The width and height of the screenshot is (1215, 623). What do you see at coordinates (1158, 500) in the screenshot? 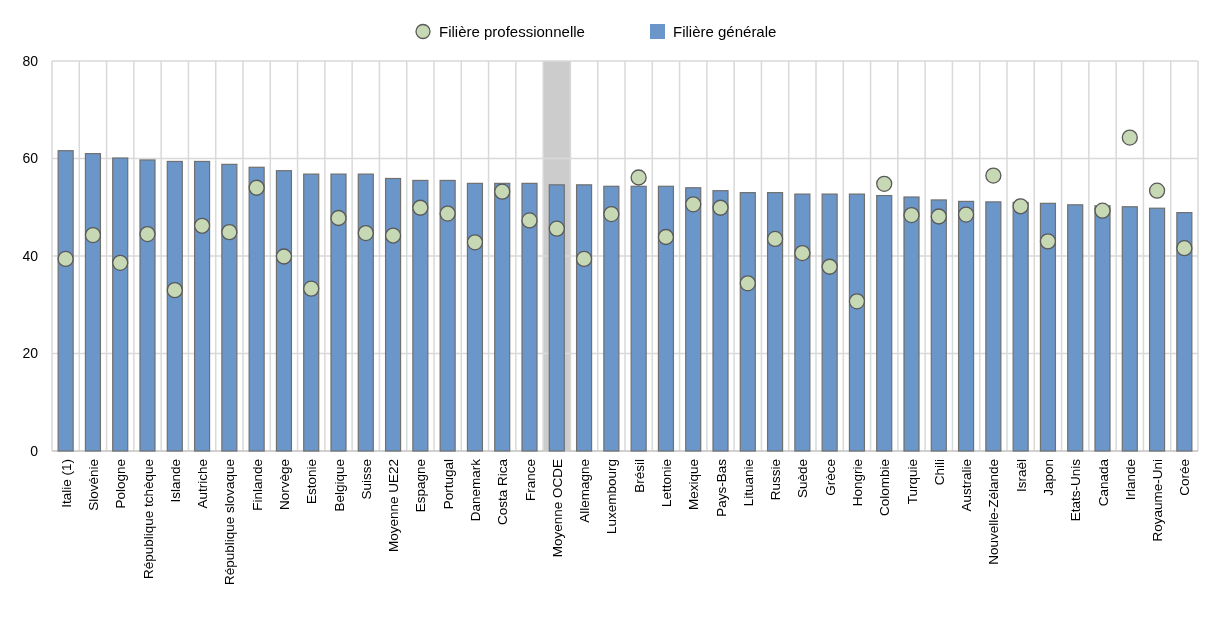
I see `x-tick-label: Royaume-Uni` at bounding box center [1158, 500].